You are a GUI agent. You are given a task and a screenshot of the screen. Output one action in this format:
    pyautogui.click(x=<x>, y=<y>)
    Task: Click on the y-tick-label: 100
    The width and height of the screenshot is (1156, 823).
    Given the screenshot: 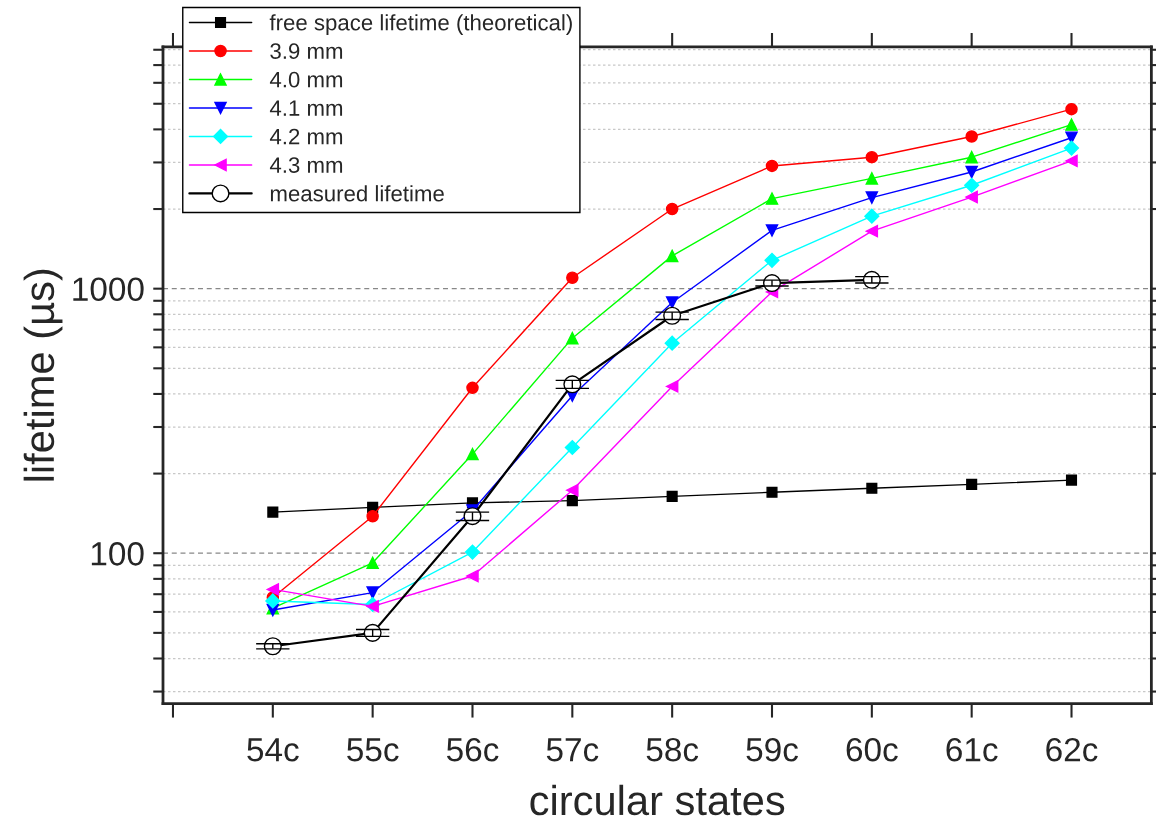 What is the action you would take?
    pyautogui.click(x=117, y=554)
    